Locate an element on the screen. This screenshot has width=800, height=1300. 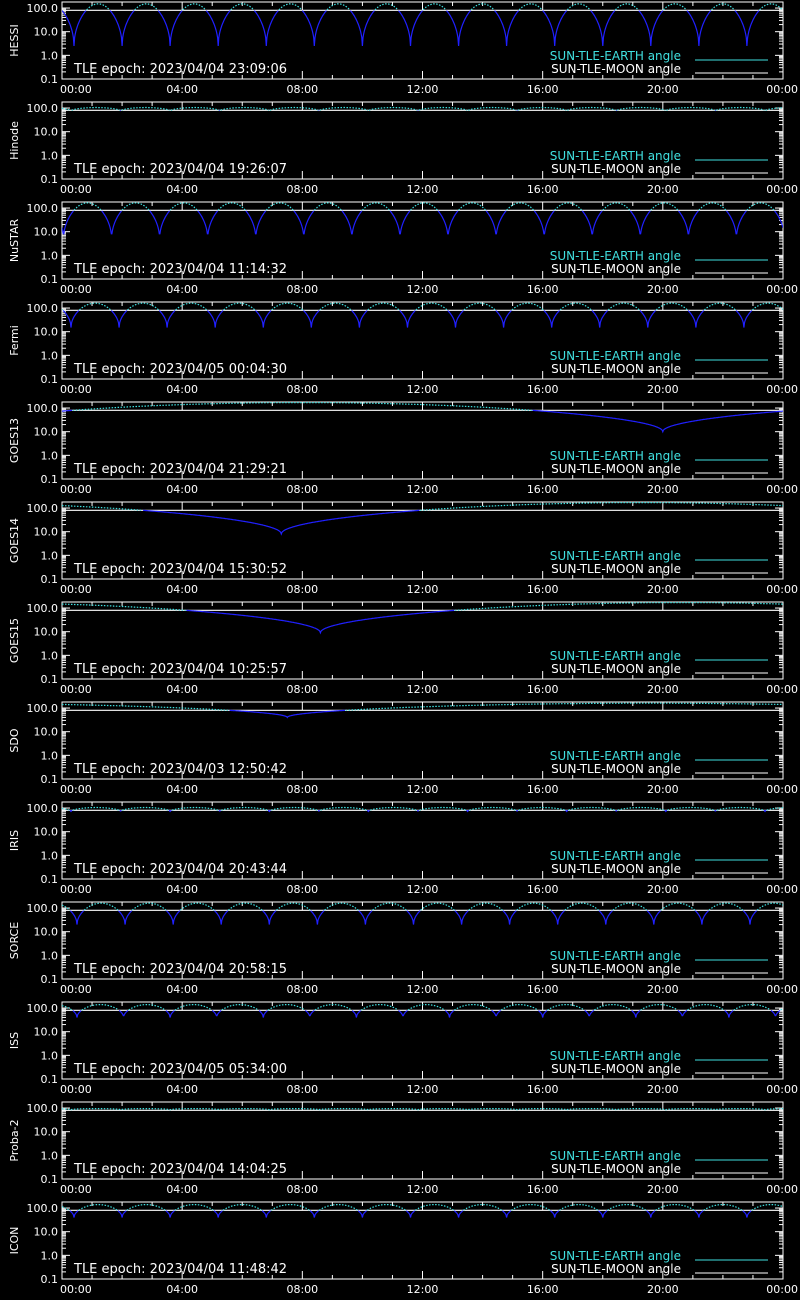
satellite-label: NuSTAR is located at coordinates (14, 241).